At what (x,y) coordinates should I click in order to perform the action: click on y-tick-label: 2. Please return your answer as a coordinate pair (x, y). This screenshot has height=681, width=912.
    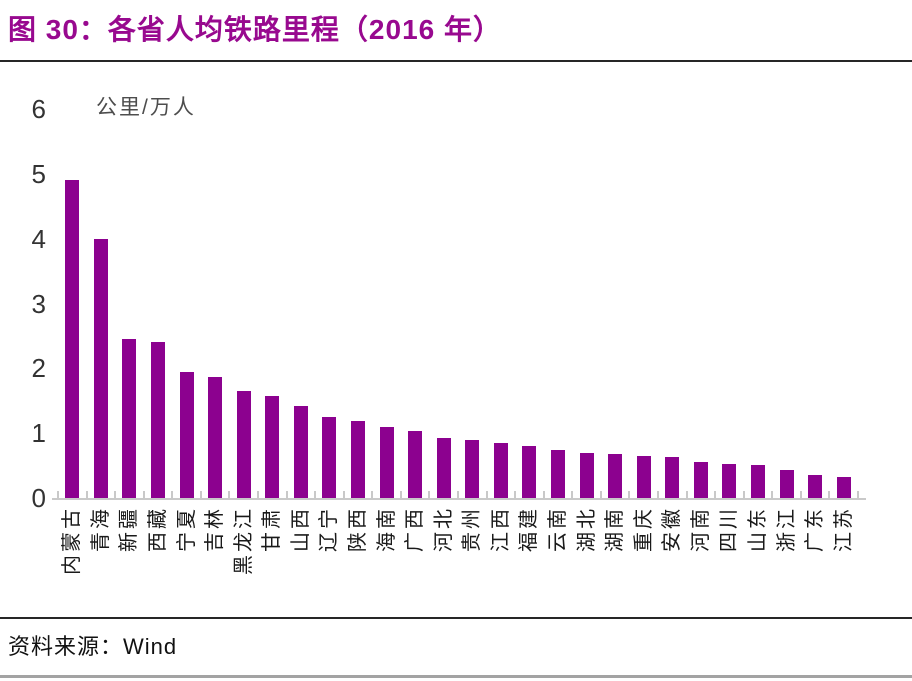
    Looking at the image, I should click on (38, 368).